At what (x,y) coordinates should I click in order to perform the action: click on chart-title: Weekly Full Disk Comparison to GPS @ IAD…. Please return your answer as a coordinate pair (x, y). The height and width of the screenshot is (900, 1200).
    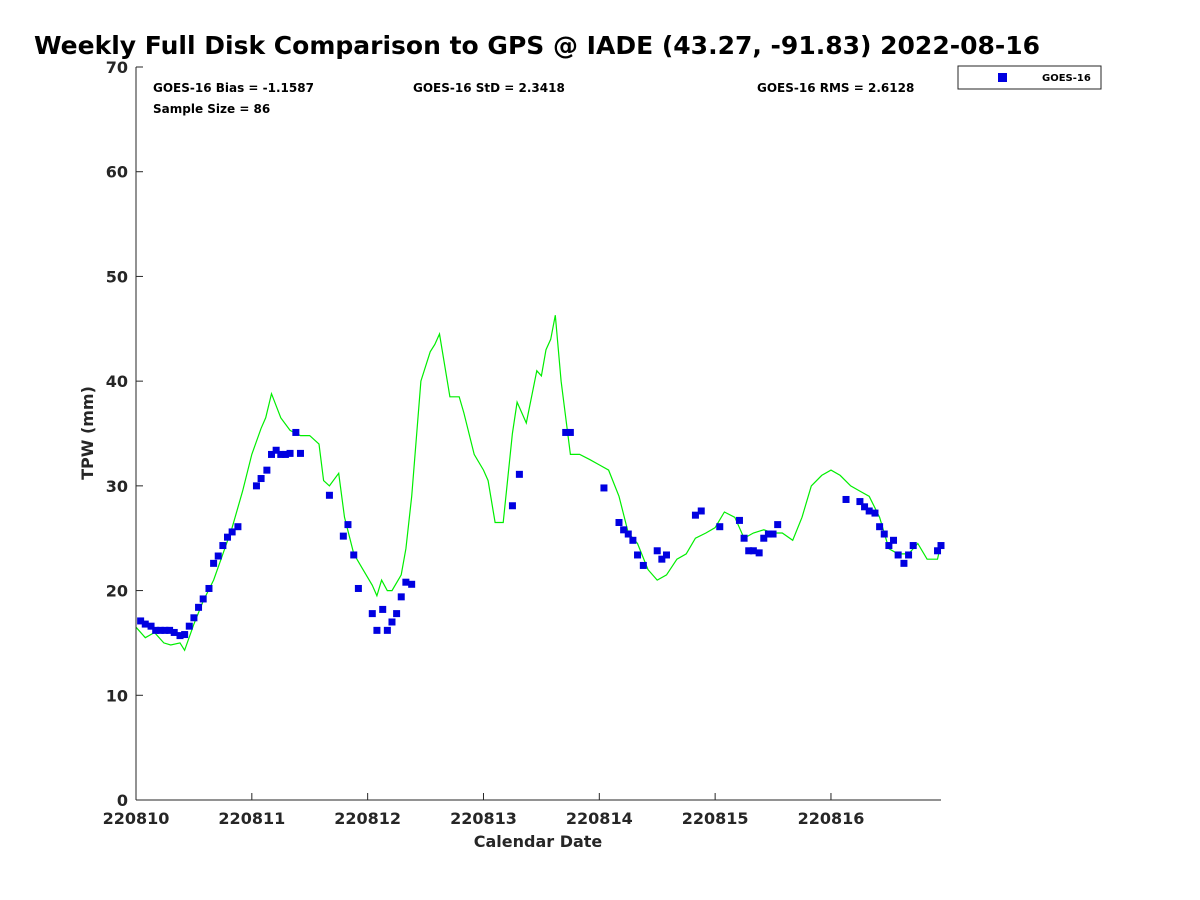
    Looking at the image, I should click on (537, 45).